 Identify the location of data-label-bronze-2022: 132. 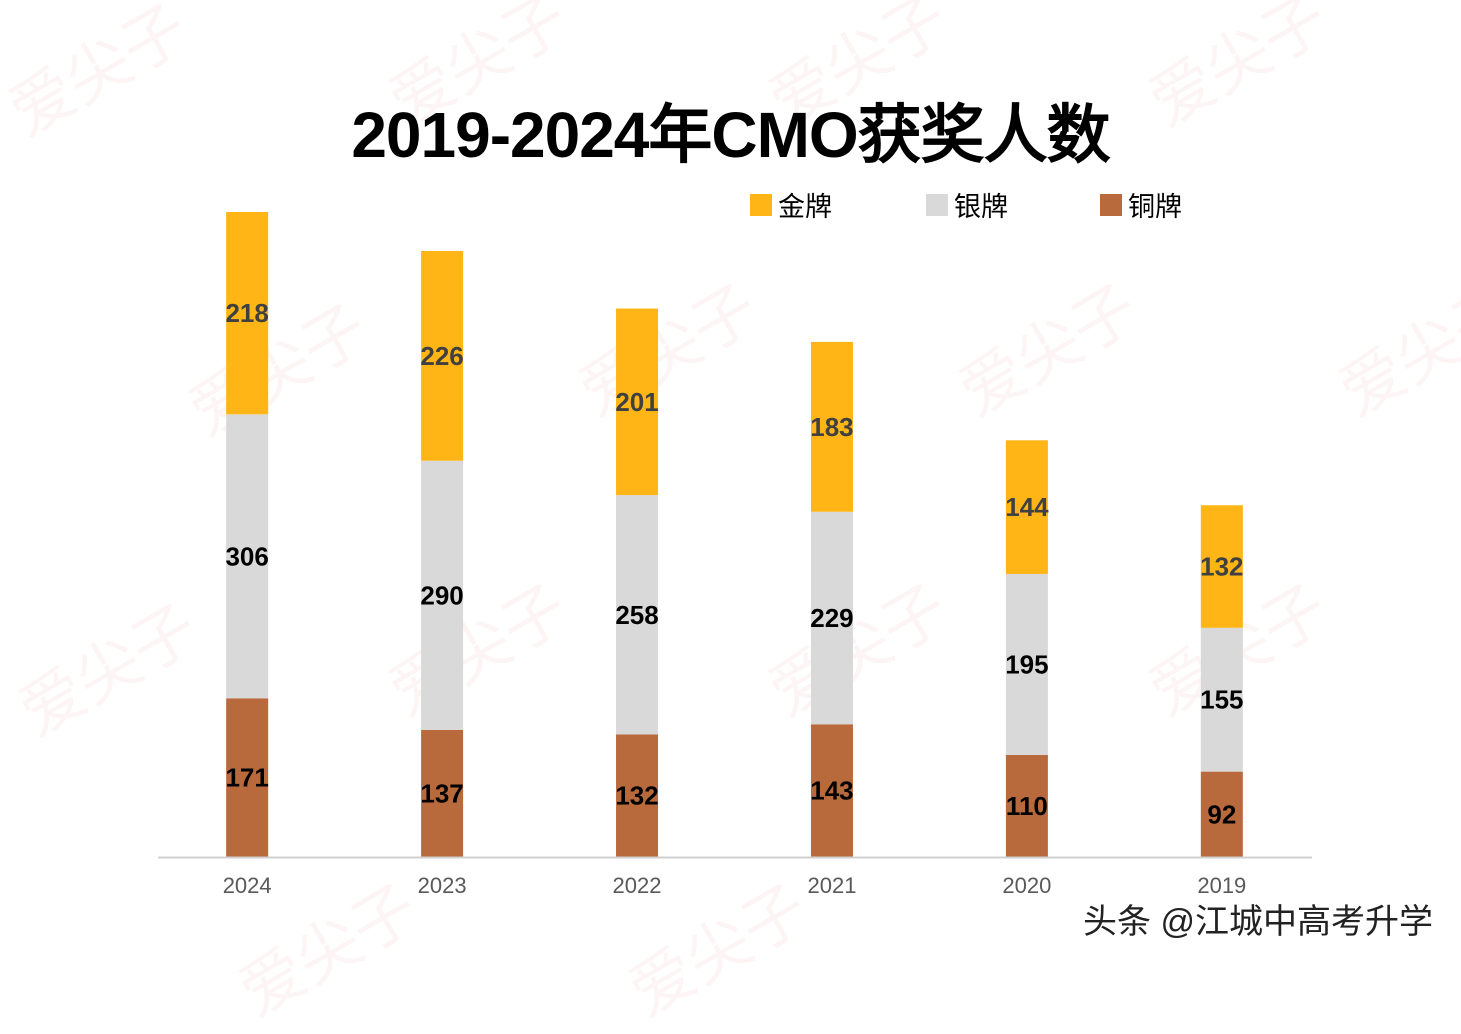
(636, 796).